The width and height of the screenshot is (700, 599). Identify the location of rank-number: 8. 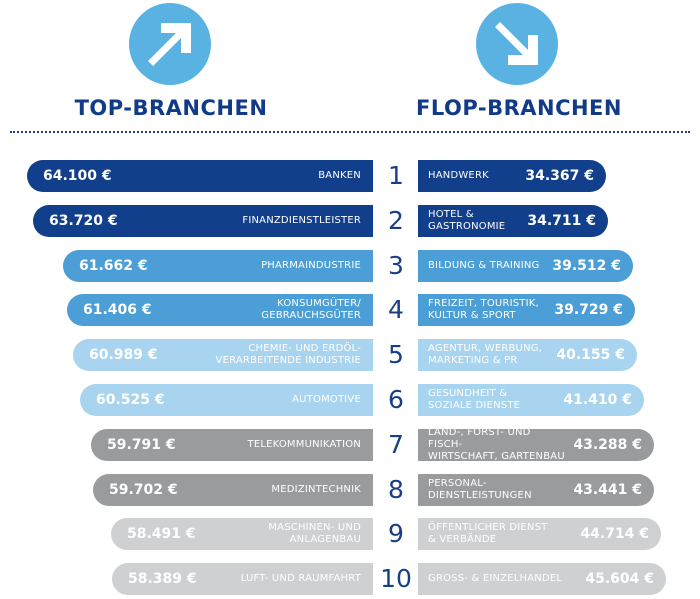
(396, 489).